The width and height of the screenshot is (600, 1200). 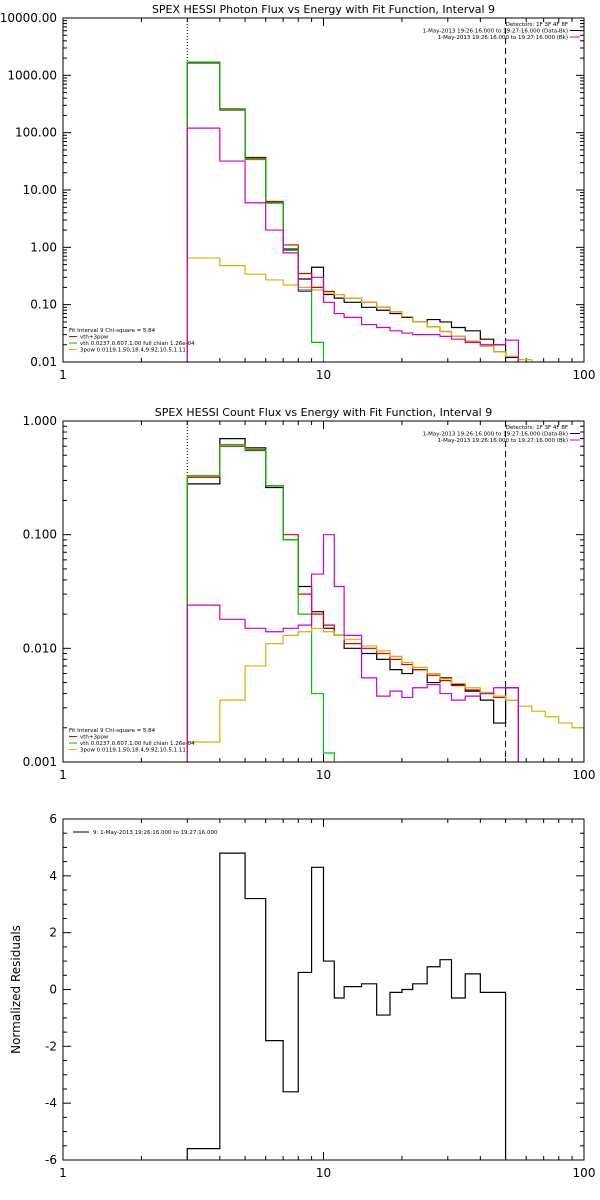 I want to click on series-line-data, so click(x=353, y=212).